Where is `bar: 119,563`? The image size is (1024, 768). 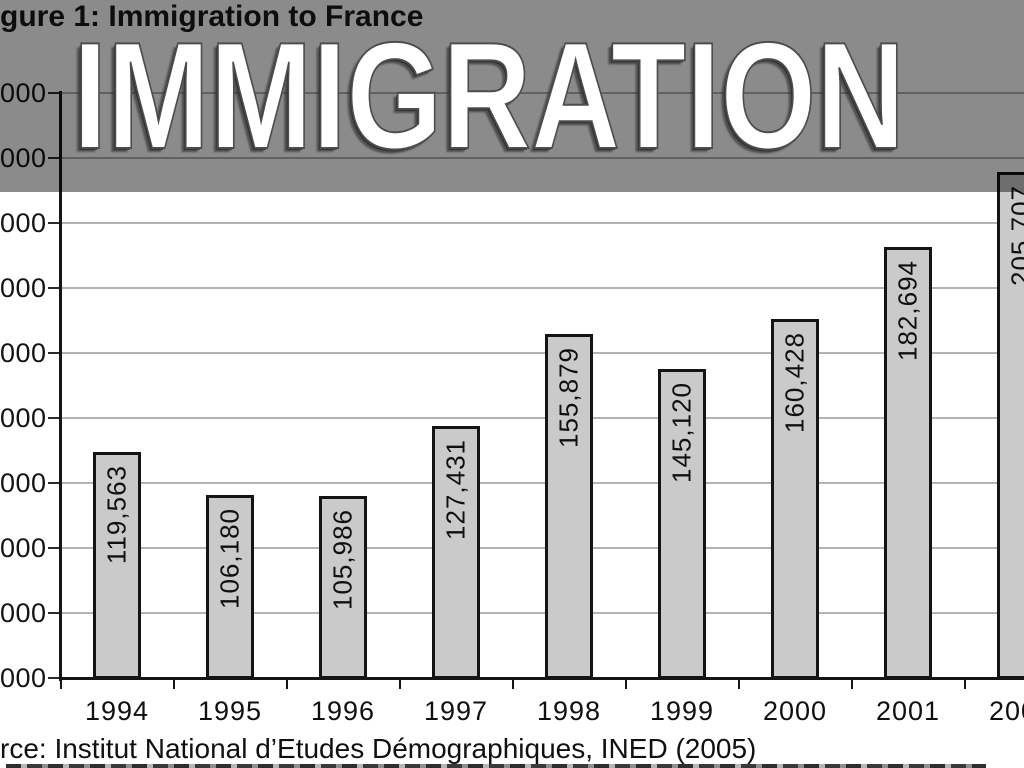
bar: 119,563 is located at coordinates (117, 565).